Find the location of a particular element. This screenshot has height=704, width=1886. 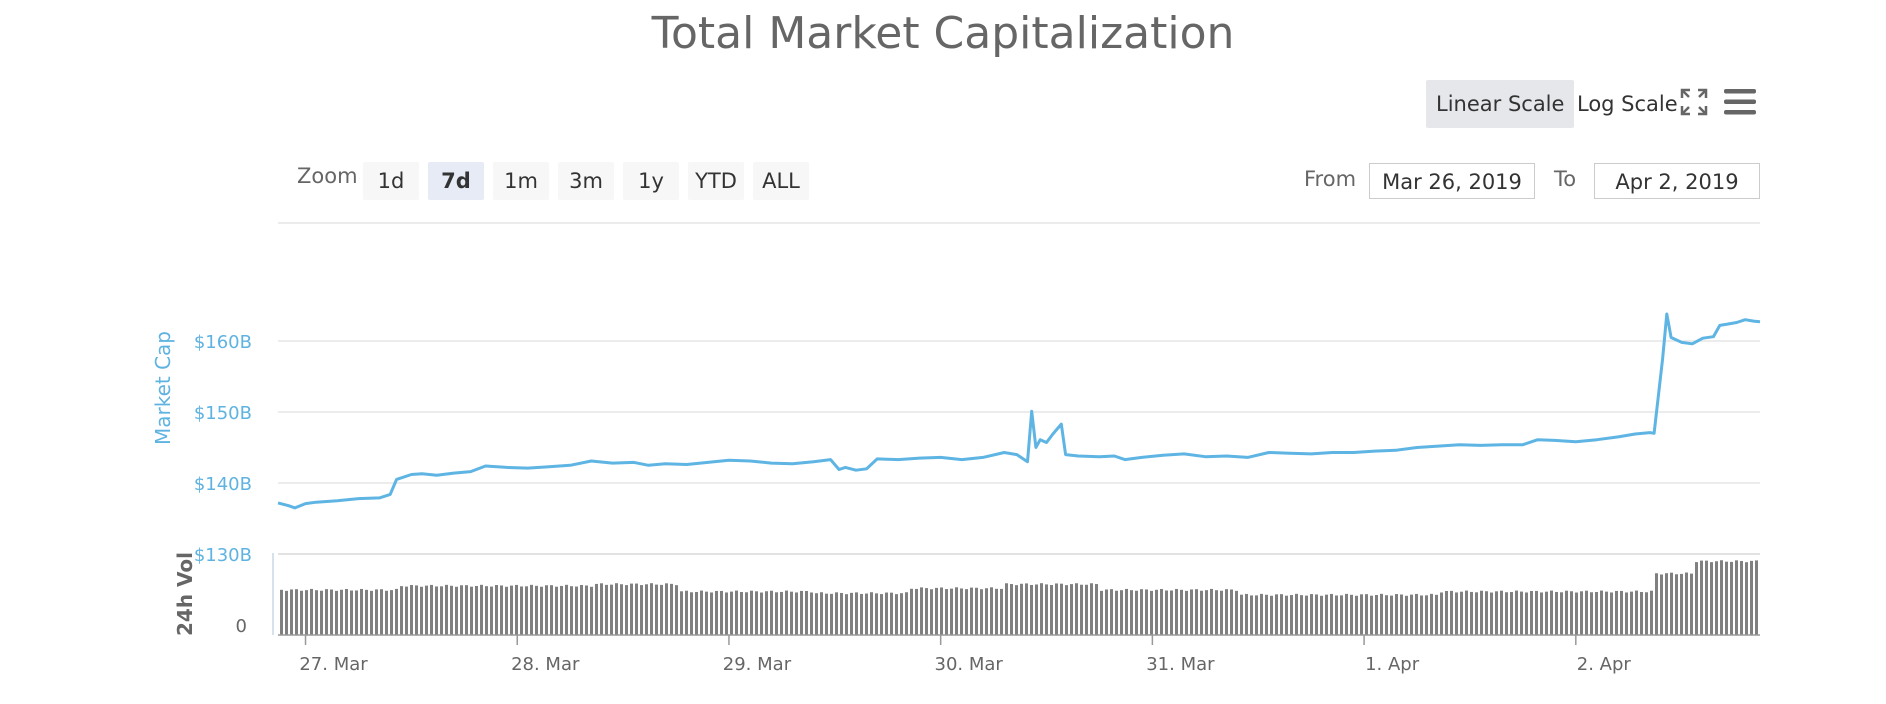

zoom-1y-button: 1y is located at coordinates (651, 181).